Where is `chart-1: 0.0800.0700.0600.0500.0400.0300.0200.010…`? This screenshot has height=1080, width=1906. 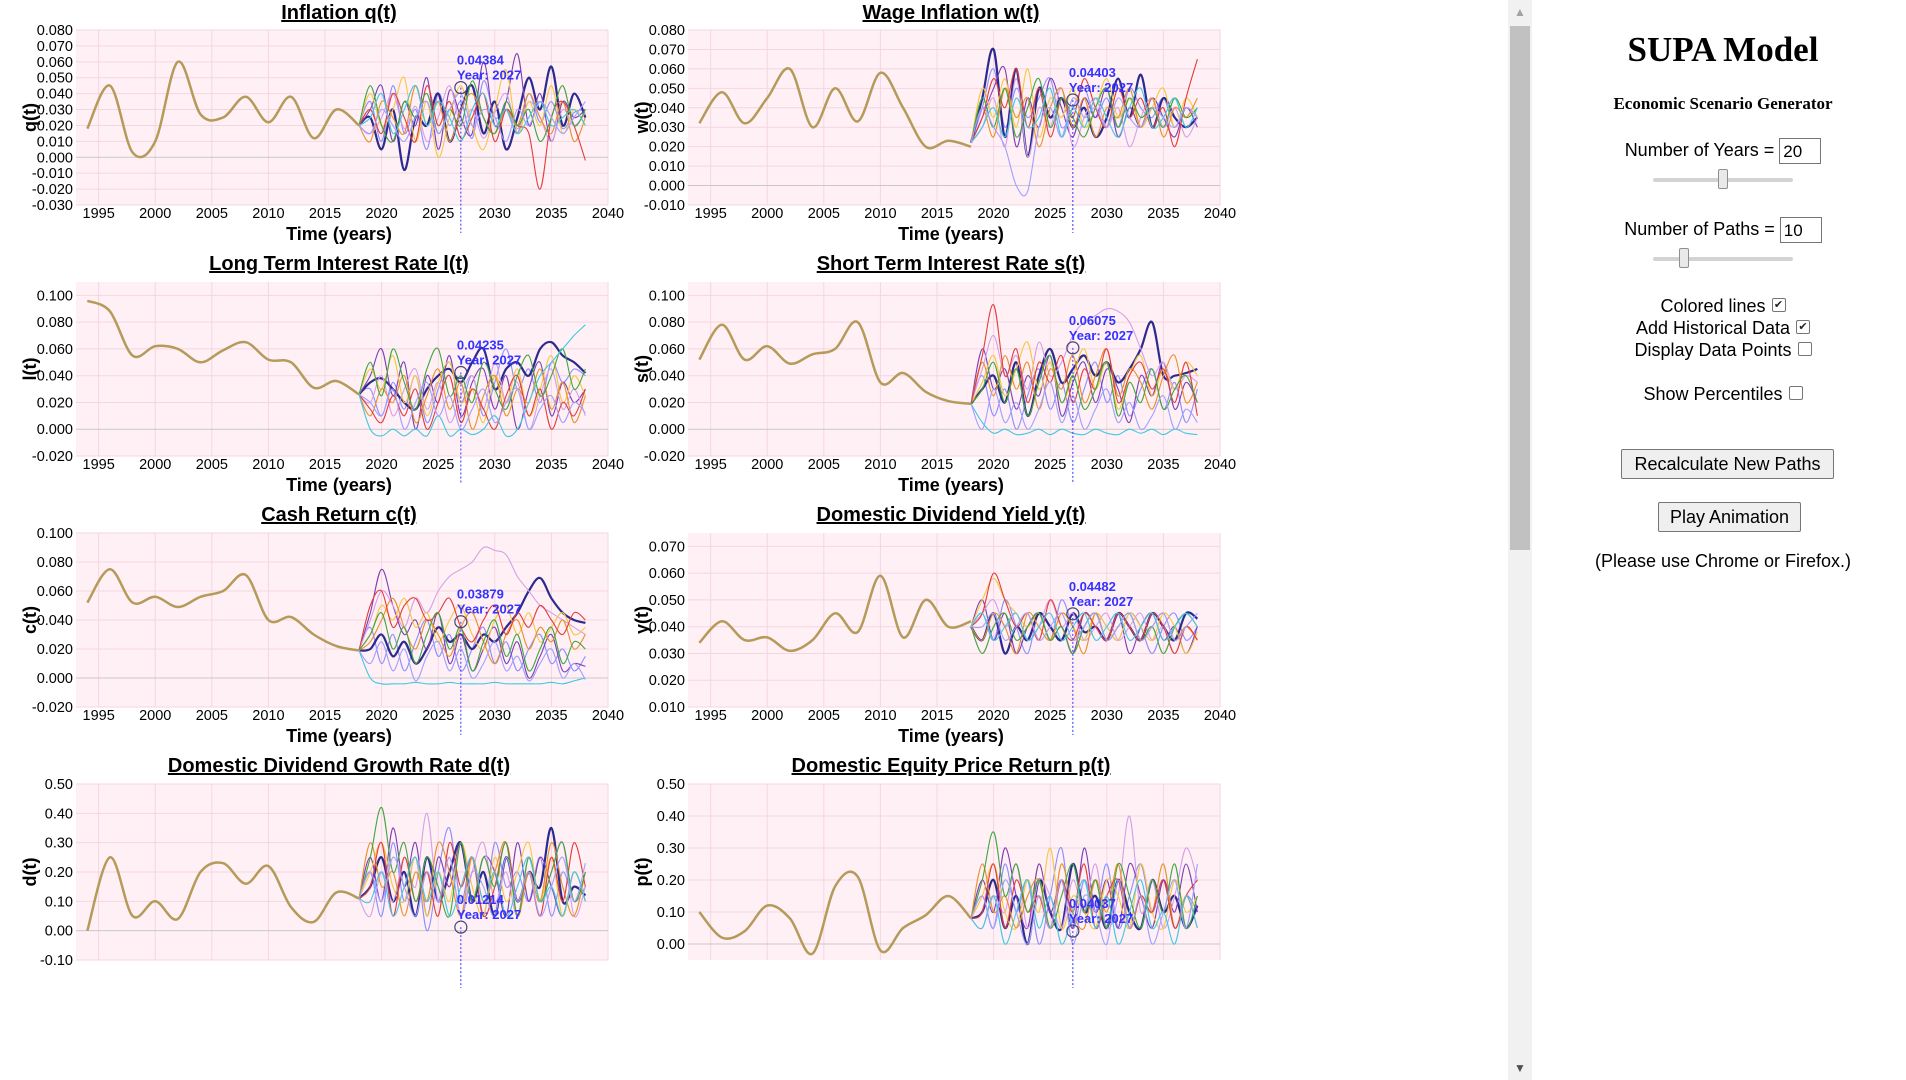 chart-1: 0.0800.0700.0600.0500.0400.0300.0200.010… is located at coordinates (322, 123).